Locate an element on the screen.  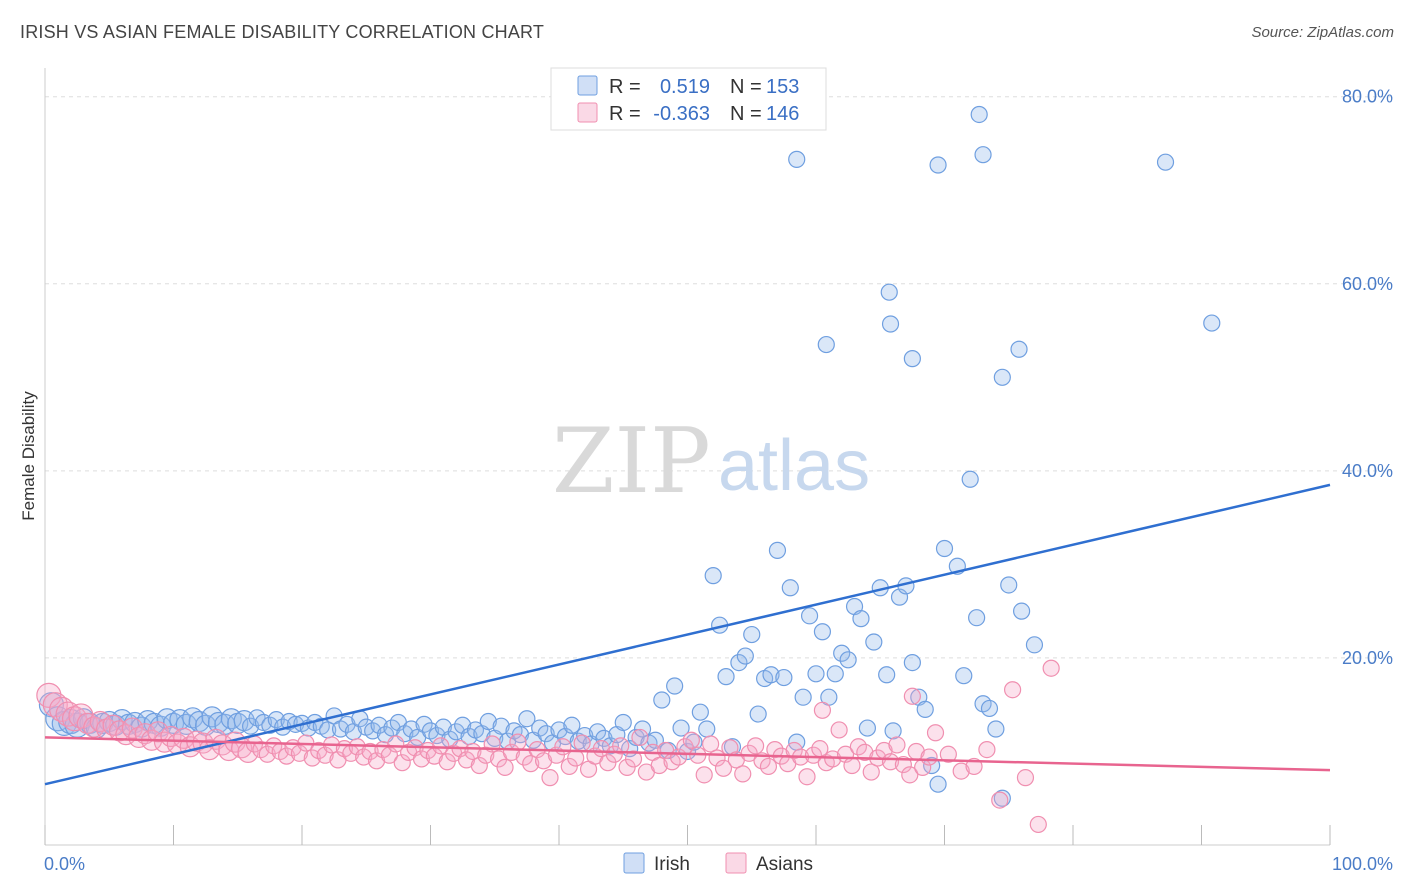
top-legend: R = 0.519 N = 153 R = -0.363 N = 146 is located at coordinates (688, 99).